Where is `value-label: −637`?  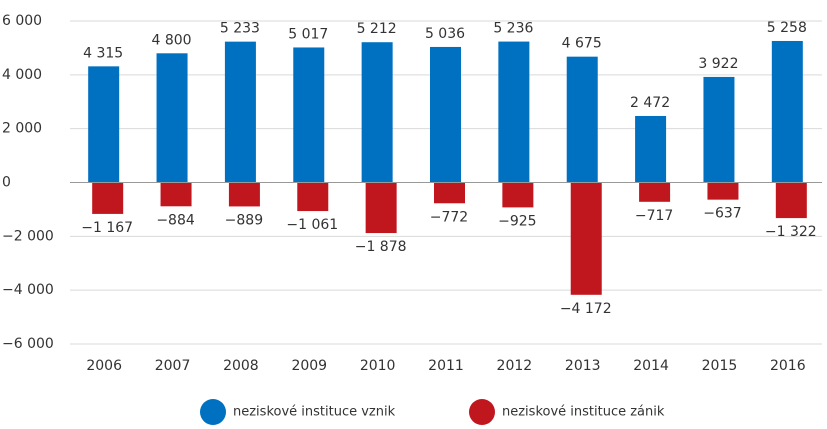
value-label: −637 is located at coordinates (722, 214).